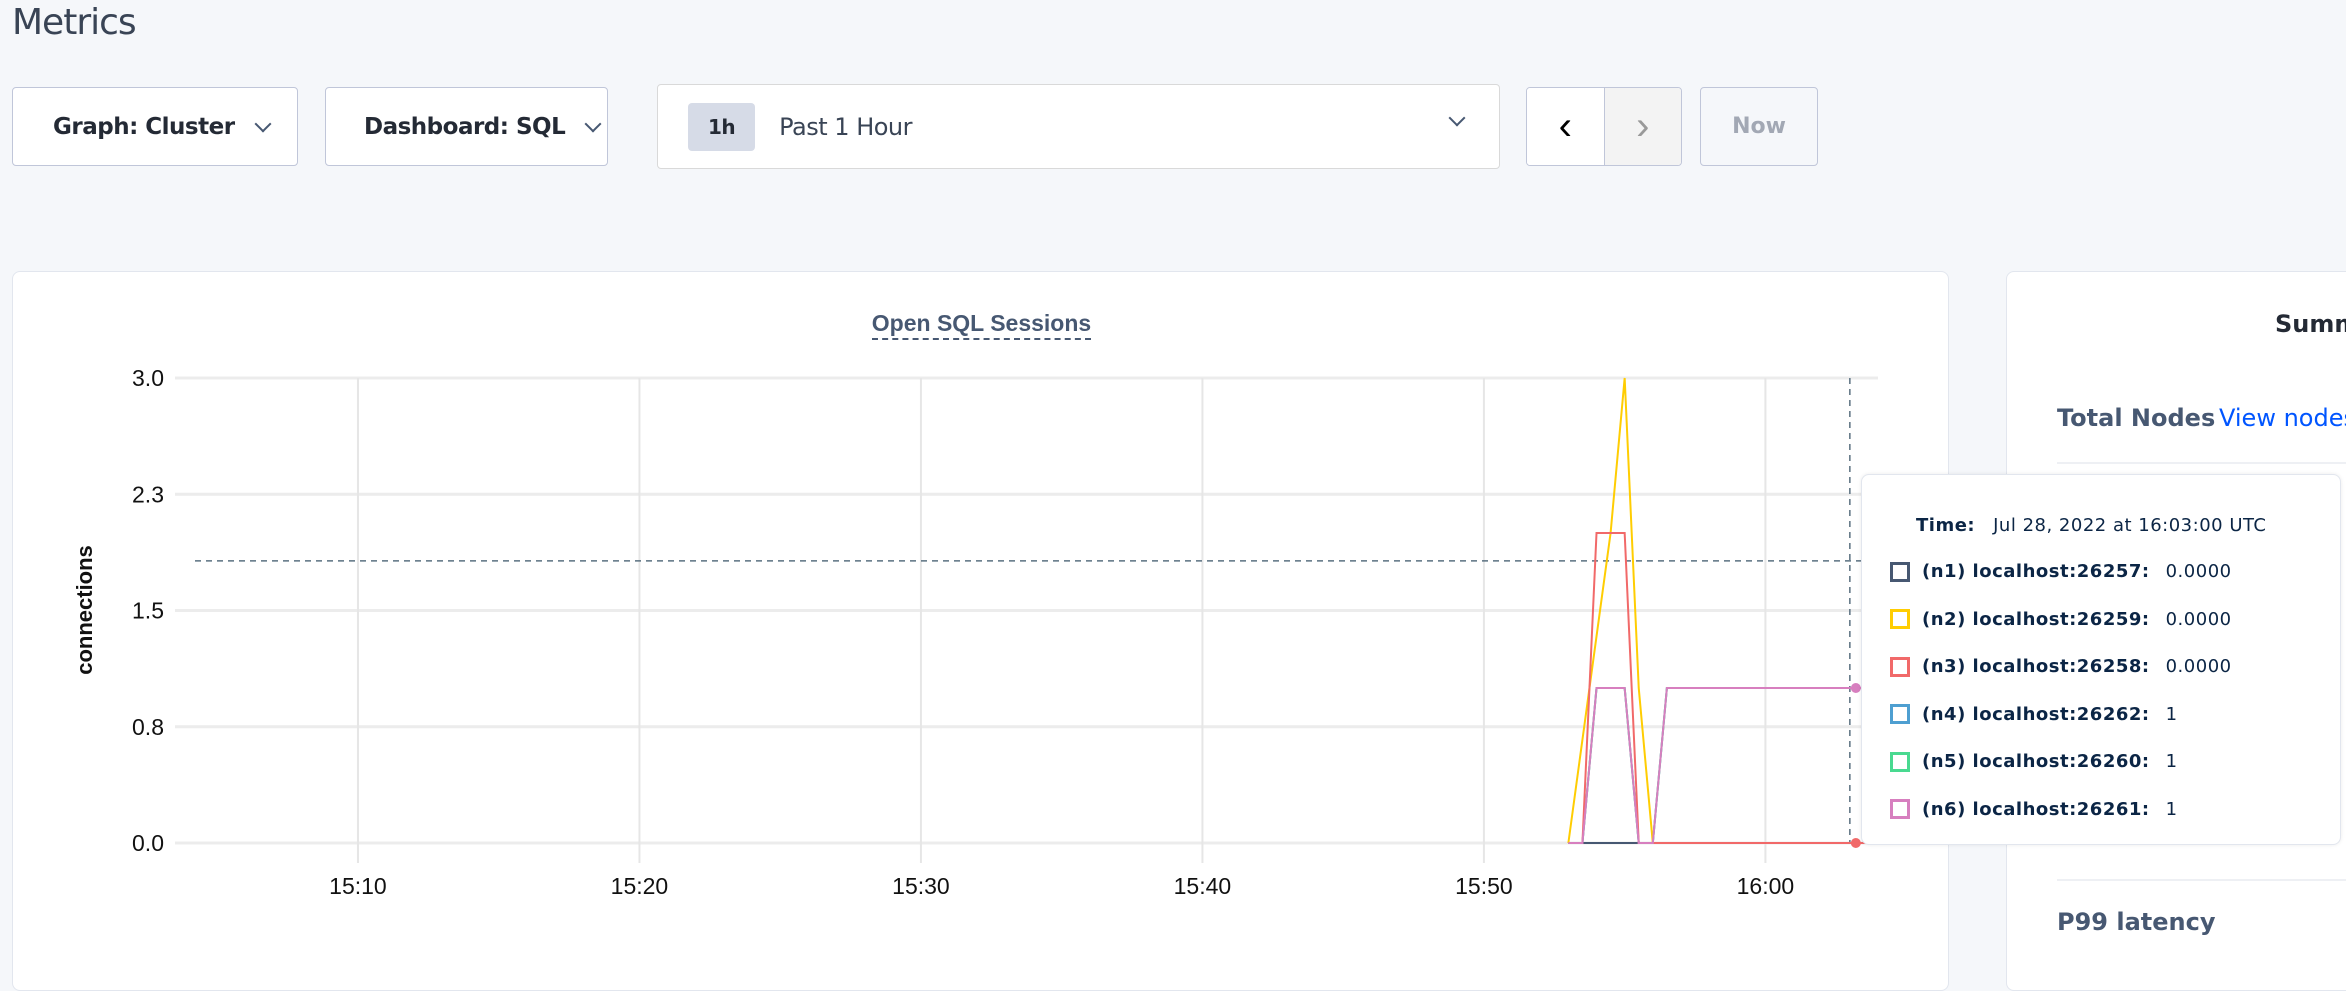  What do you see at coordinates (2091, 525) in the screenshot?
I see `tooltip-time: Time: Jul 28, 2022 at 16:03:00 UTC` at bounding box center [2091, 525].